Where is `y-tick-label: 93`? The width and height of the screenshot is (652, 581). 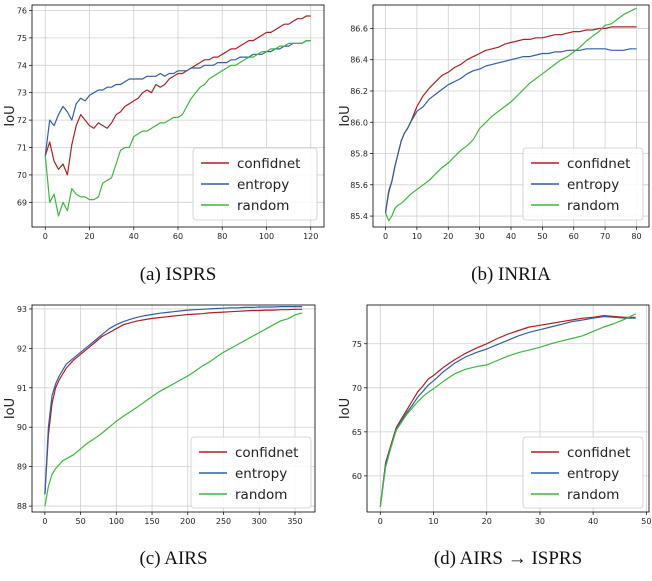 y-tick-label: 93 is located at coordinates (22, 309).